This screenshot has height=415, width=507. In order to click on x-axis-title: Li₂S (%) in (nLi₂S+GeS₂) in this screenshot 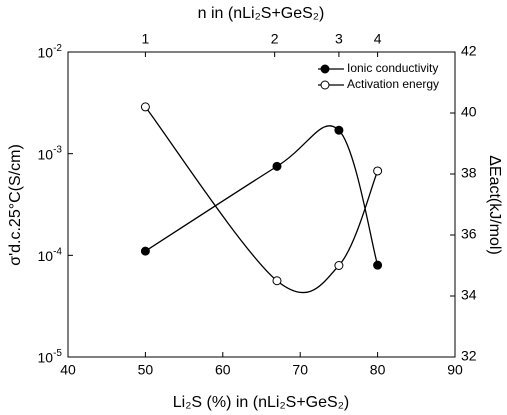, I will do `click(261, 402)`.